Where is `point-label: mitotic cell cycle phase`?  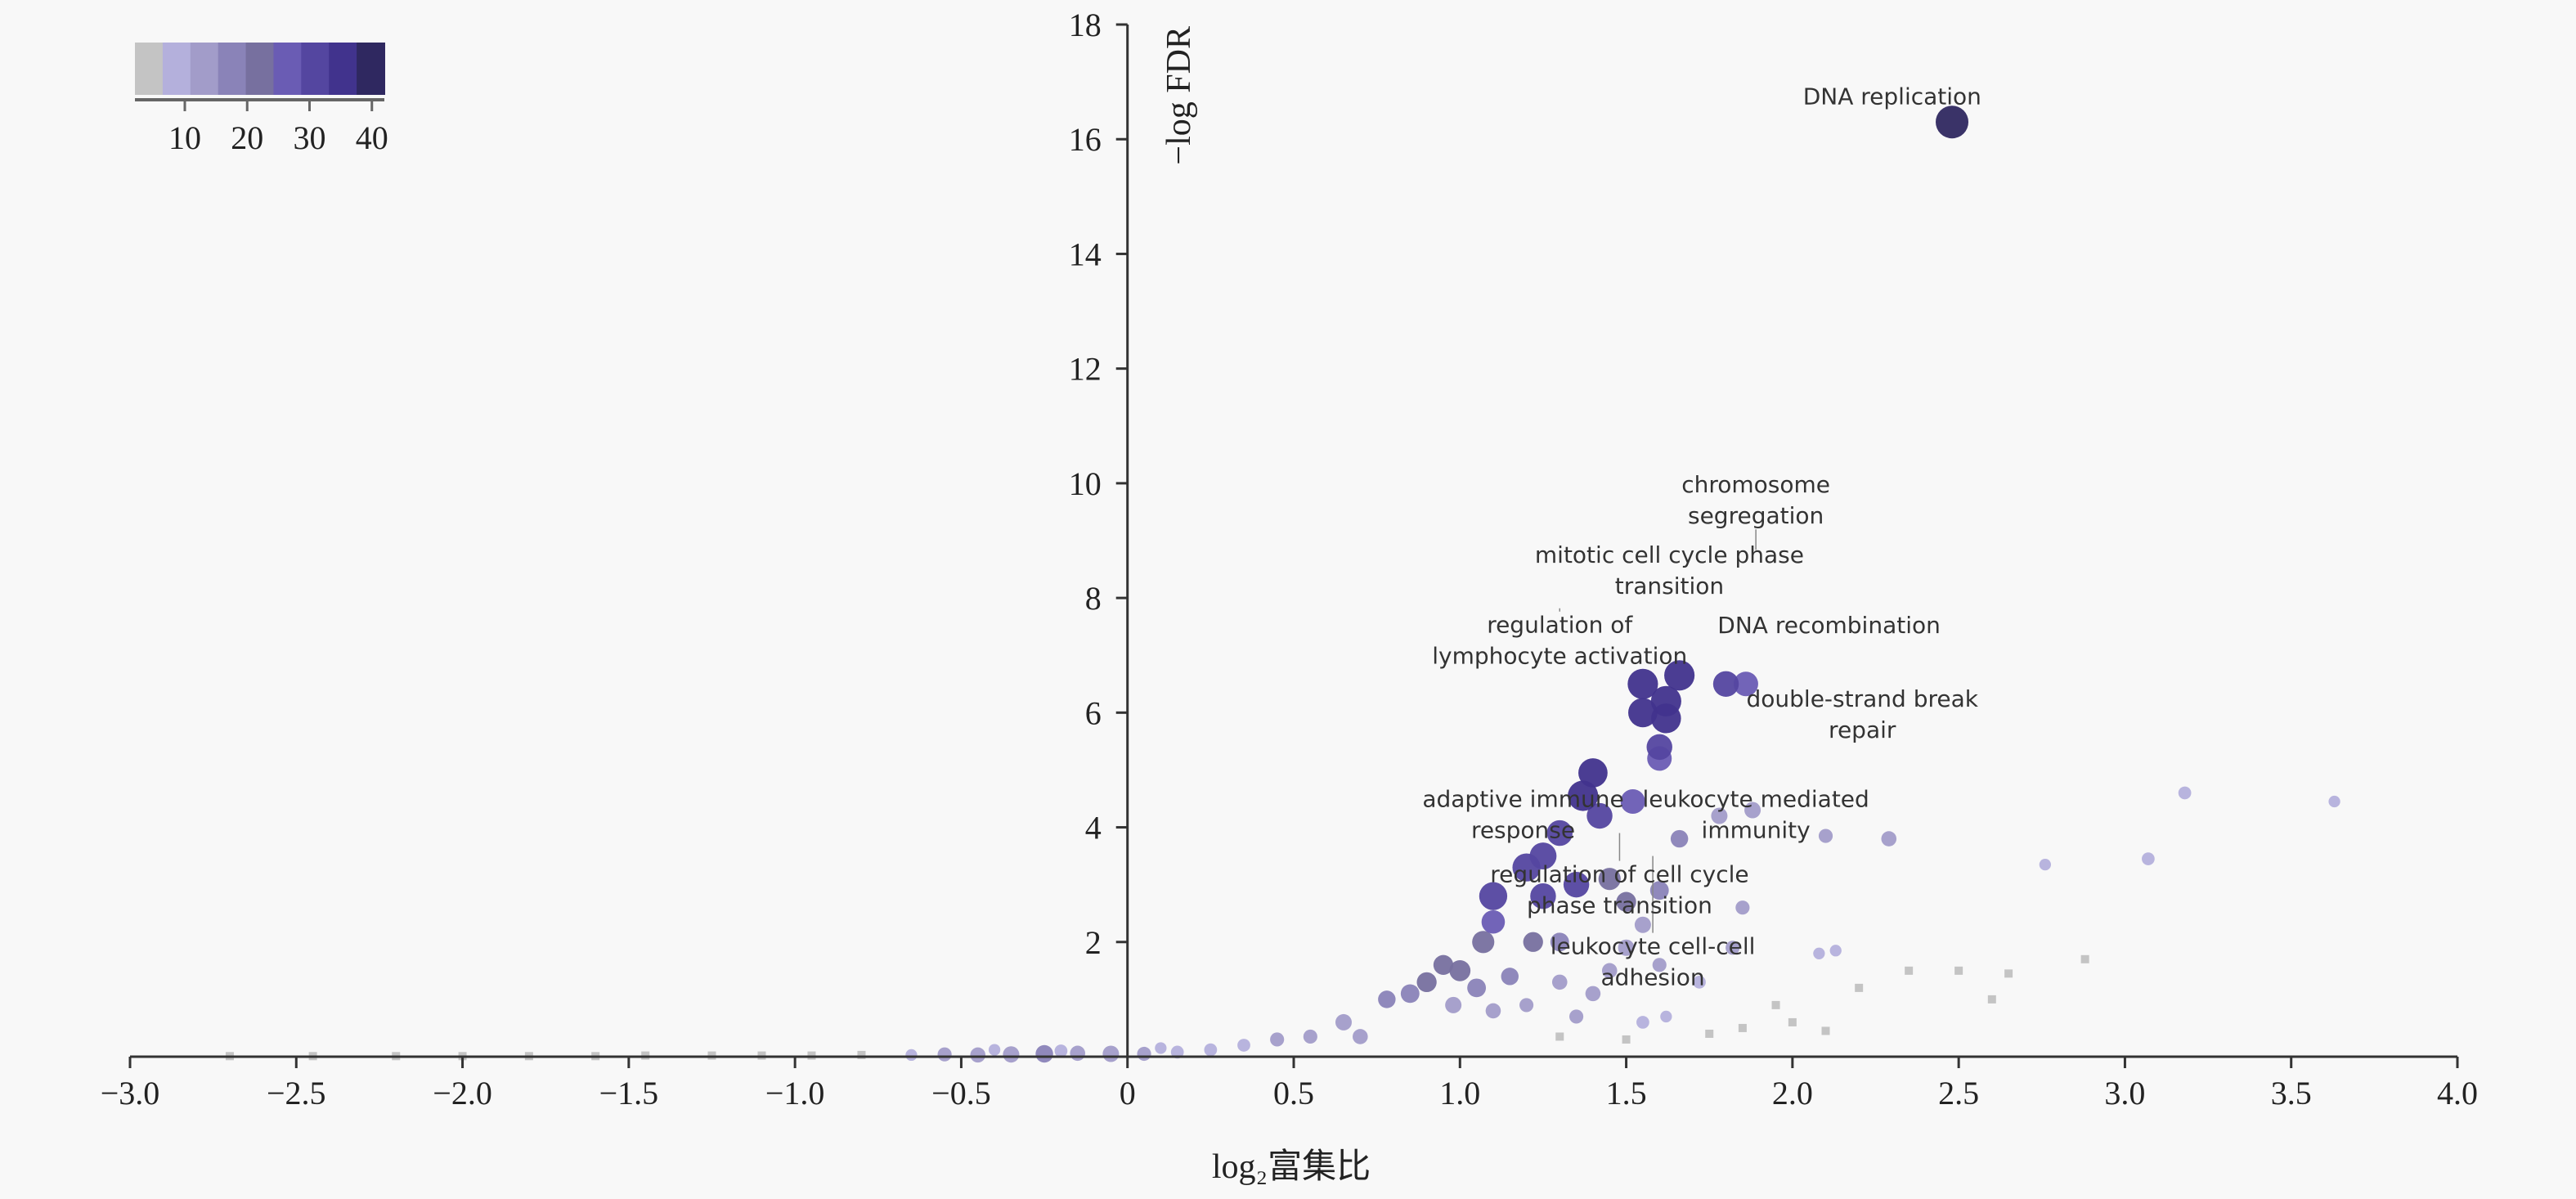
point-label: mitotic cell cycle phase is located at coordinates (1669, 554).